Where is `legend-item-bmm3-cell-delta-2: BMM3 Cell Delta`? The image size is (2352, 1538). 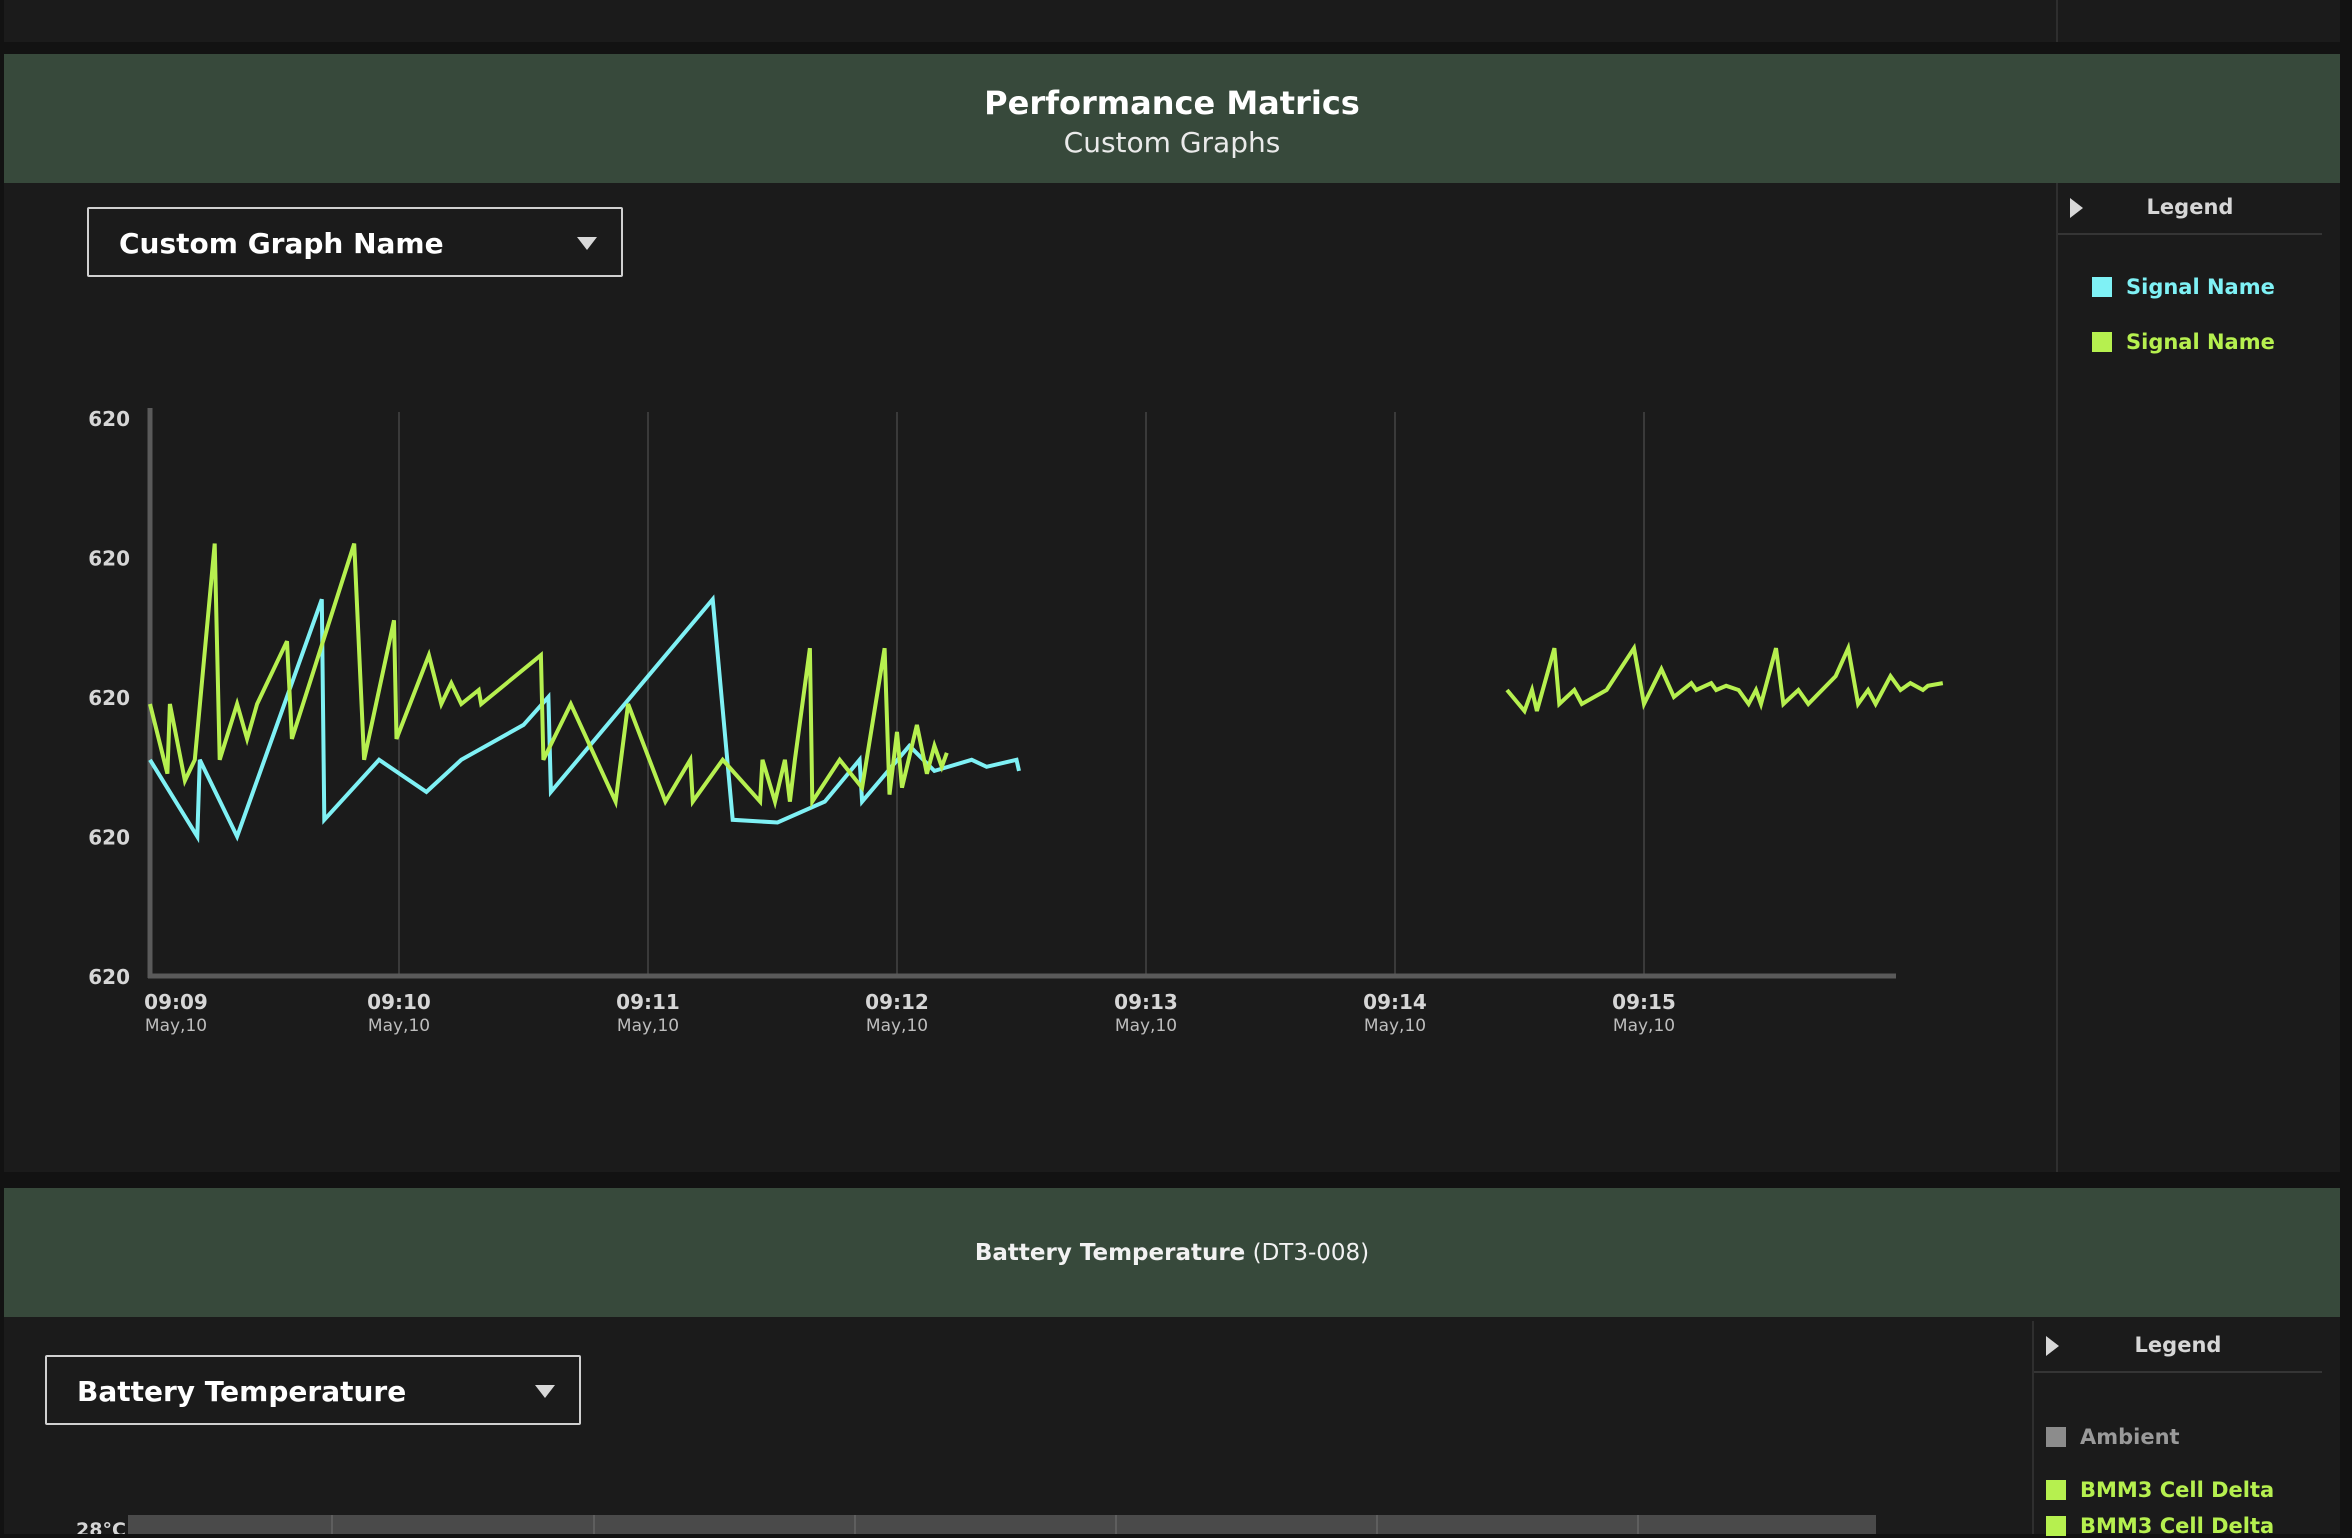
legend-item-bmm3-cell-delta-2: BMM3 Cell Delta is located at coordinates (2160, 1526).